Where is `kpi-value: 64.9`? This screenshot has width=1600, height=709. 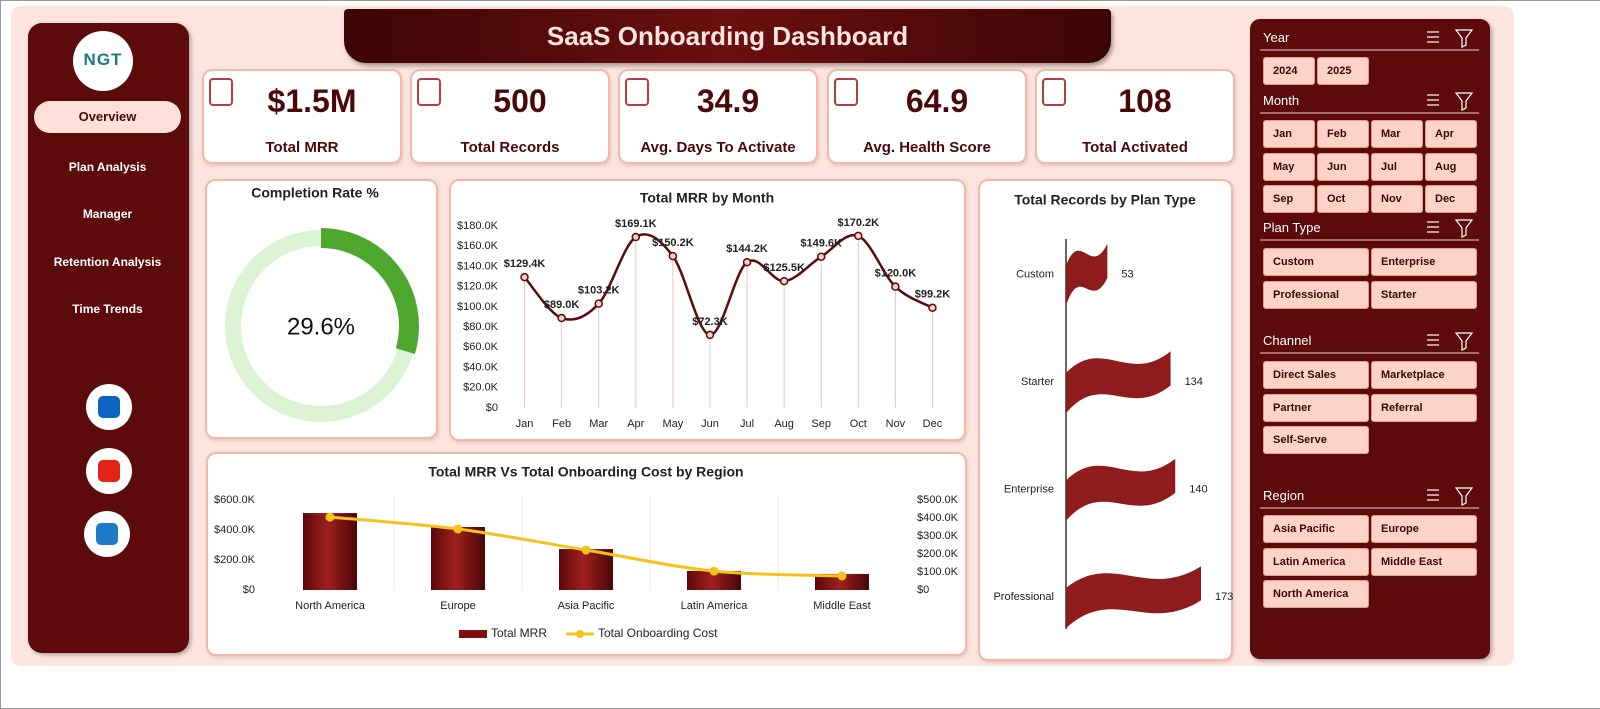
kpi-value: 64.9 is located at coordinates (937, 101).